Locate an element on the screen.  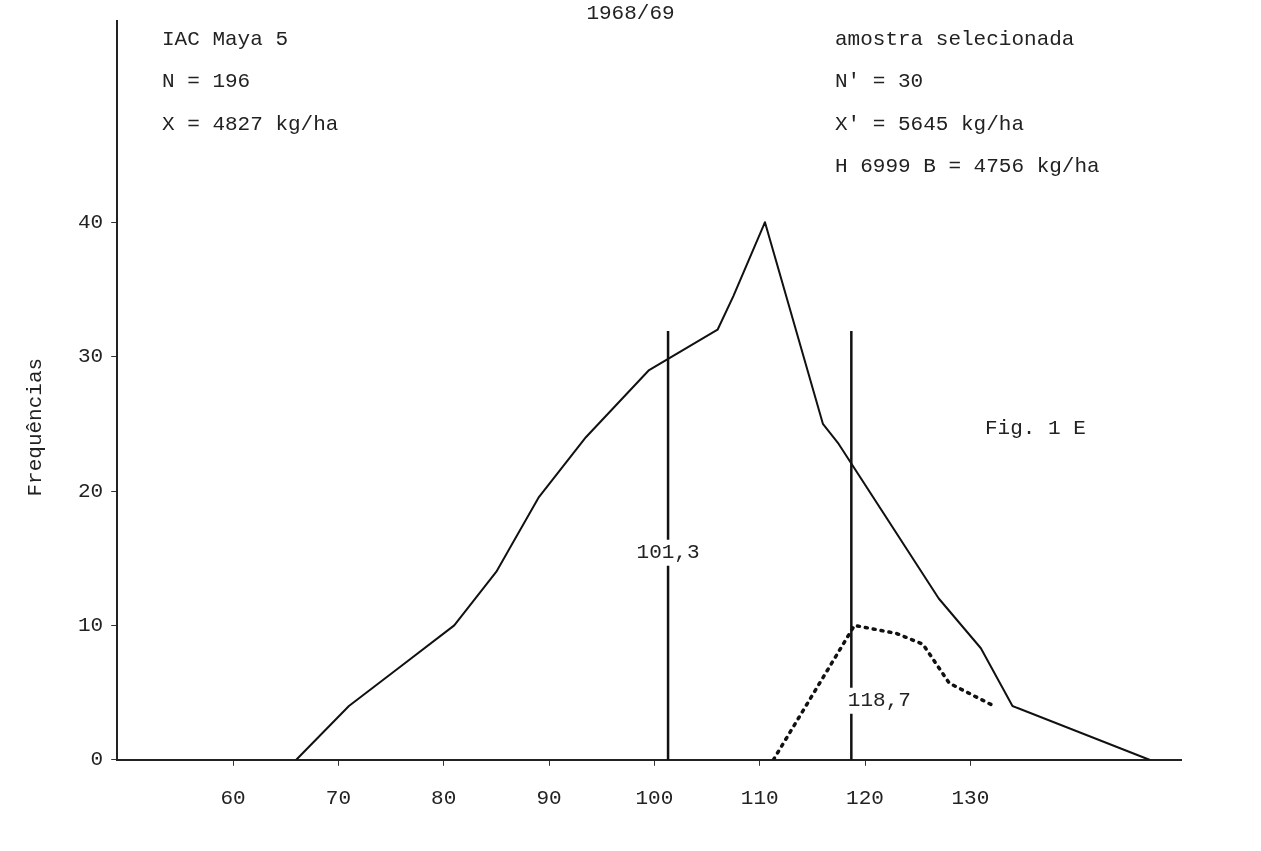
annotation: amostra selecionada is located at coordinates (955, 39).